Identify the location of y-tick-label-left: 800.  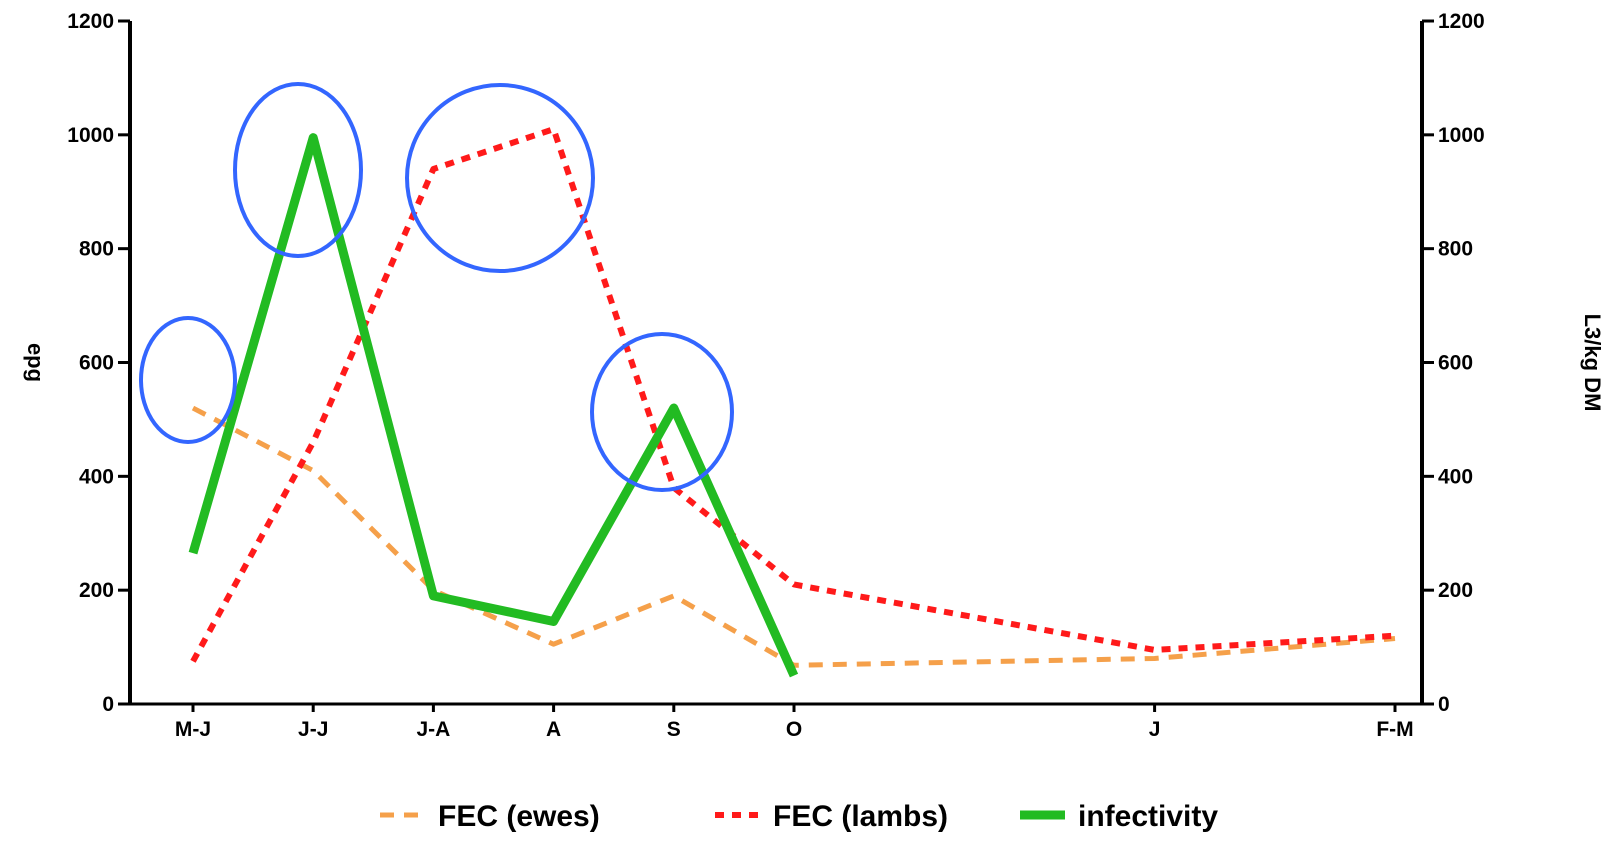
(96, 249).